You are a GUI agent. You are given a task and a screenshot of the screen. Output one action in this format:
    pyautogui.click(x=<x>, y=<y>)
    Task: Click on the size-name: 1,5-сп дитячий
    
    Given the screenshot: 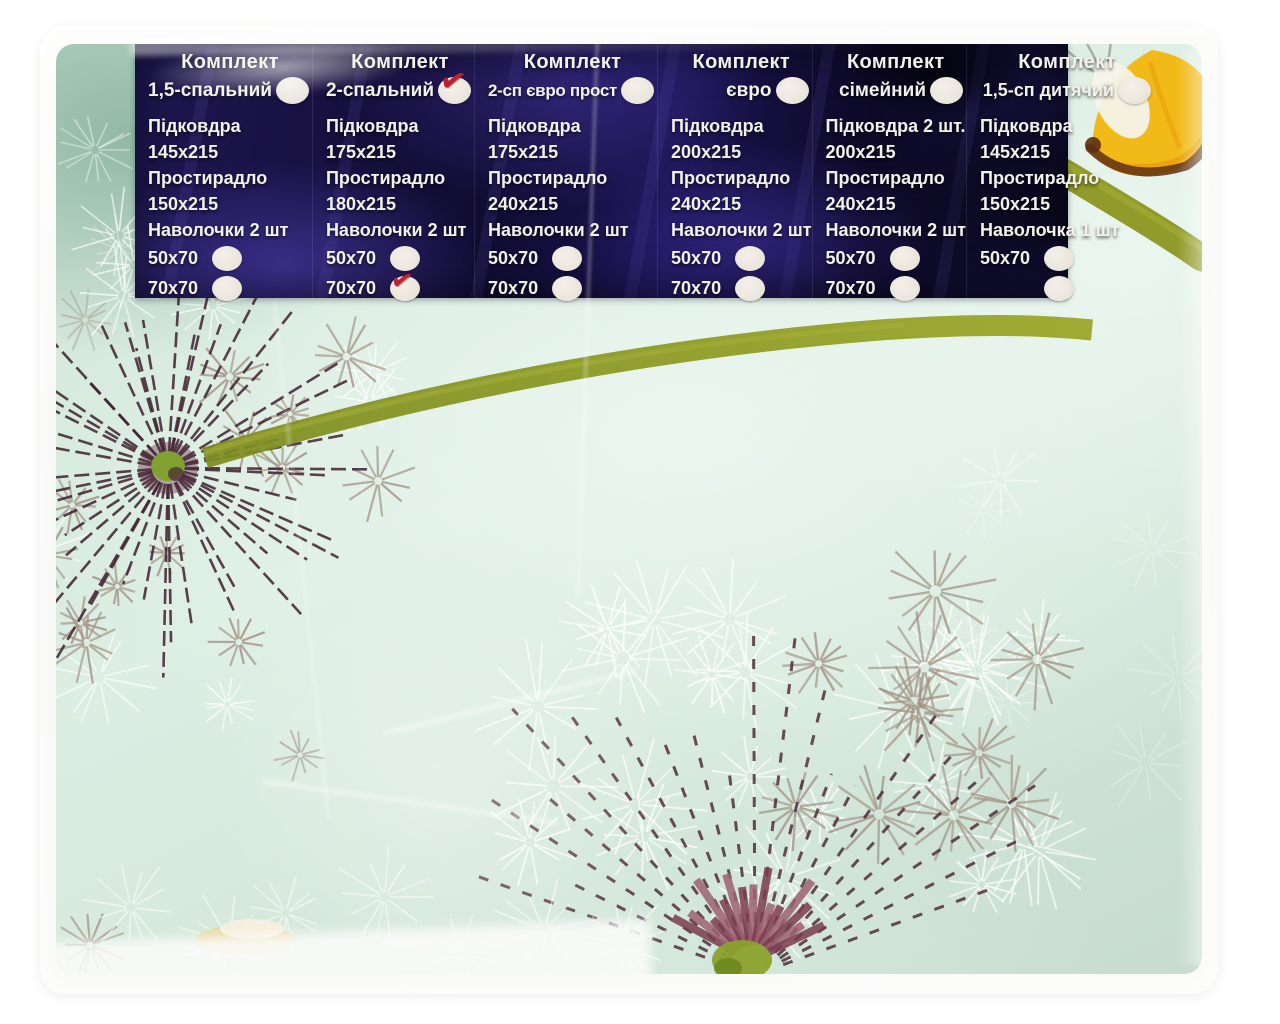 What is the action you would take?
    pyautogui.click(x=1048, y=90)
    